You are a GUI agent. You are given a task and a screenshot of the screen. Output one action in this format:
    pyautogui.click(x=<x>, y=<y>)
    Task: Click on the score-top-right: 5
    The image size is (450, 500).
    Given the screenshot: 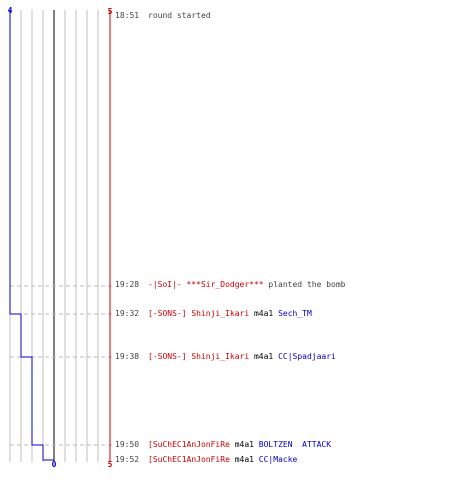 What is the action you would take?
    pyautogui.click(x=110, y=11)
    